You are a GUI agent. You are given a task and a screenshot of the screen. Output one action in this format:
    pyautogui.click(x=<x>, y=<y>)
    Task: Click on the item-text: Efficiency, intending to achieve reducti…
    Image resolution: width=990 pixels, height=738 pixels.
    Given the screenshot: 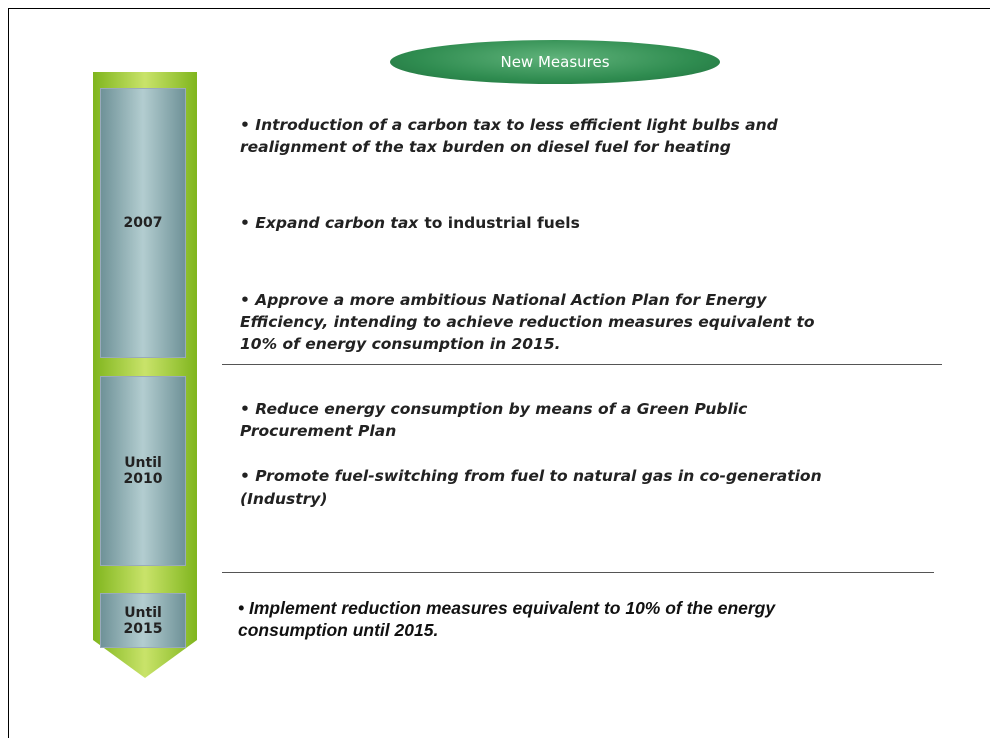 What is the action you would take?
    pyautogui.click(x=527, y=322)
    